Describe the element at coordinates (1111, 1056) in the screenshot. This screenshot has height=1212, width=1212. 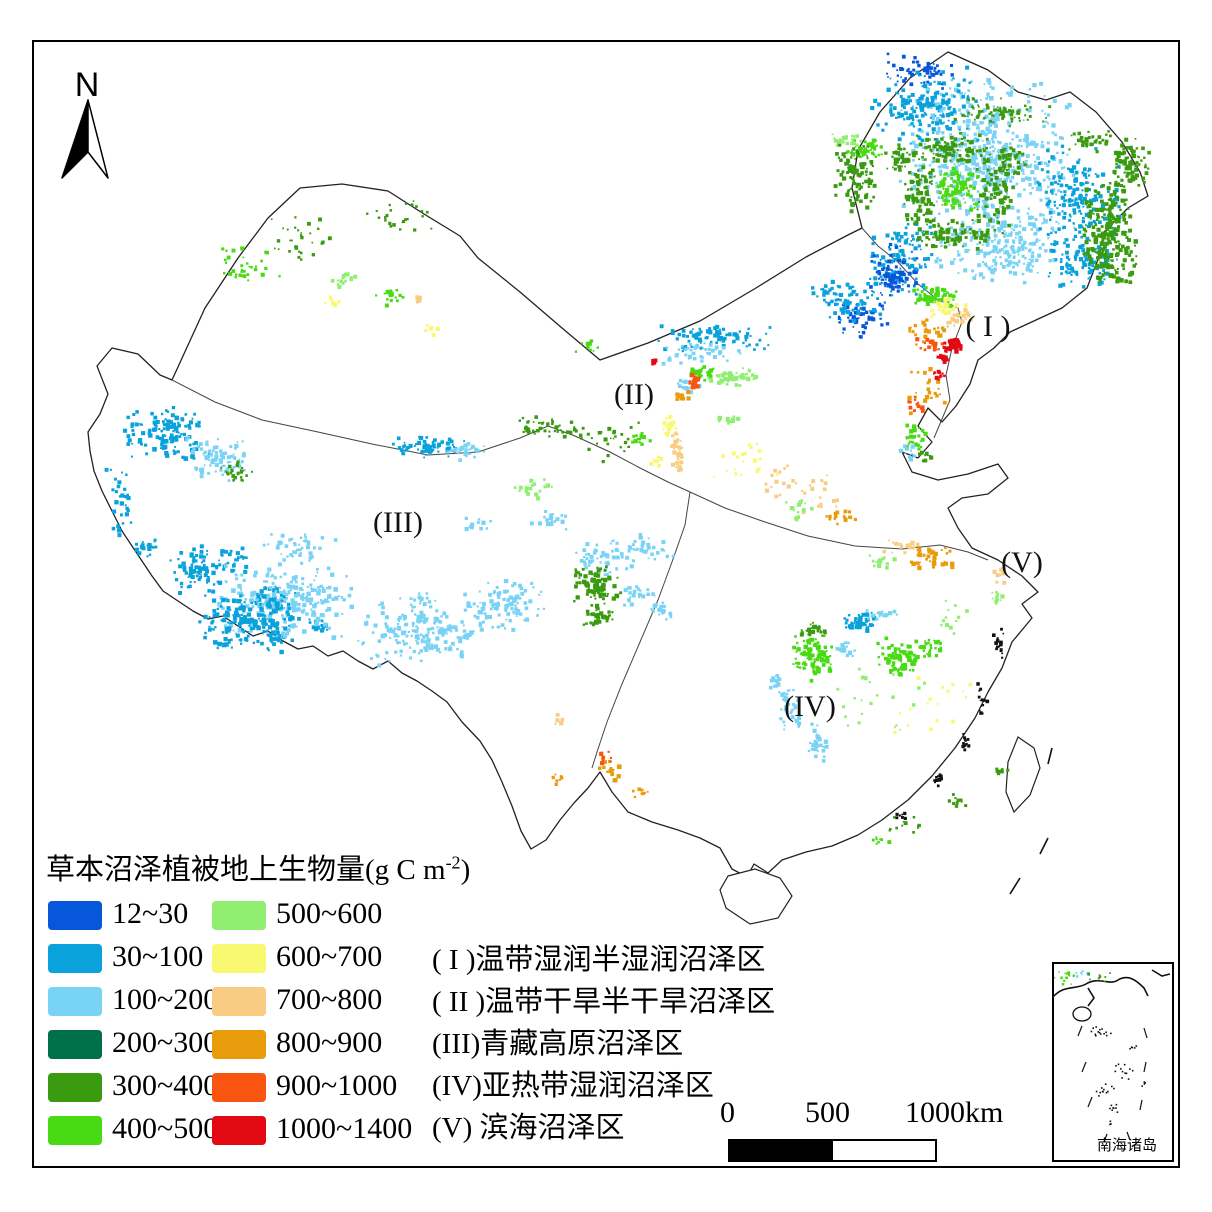
I see `inset-content` at that location.